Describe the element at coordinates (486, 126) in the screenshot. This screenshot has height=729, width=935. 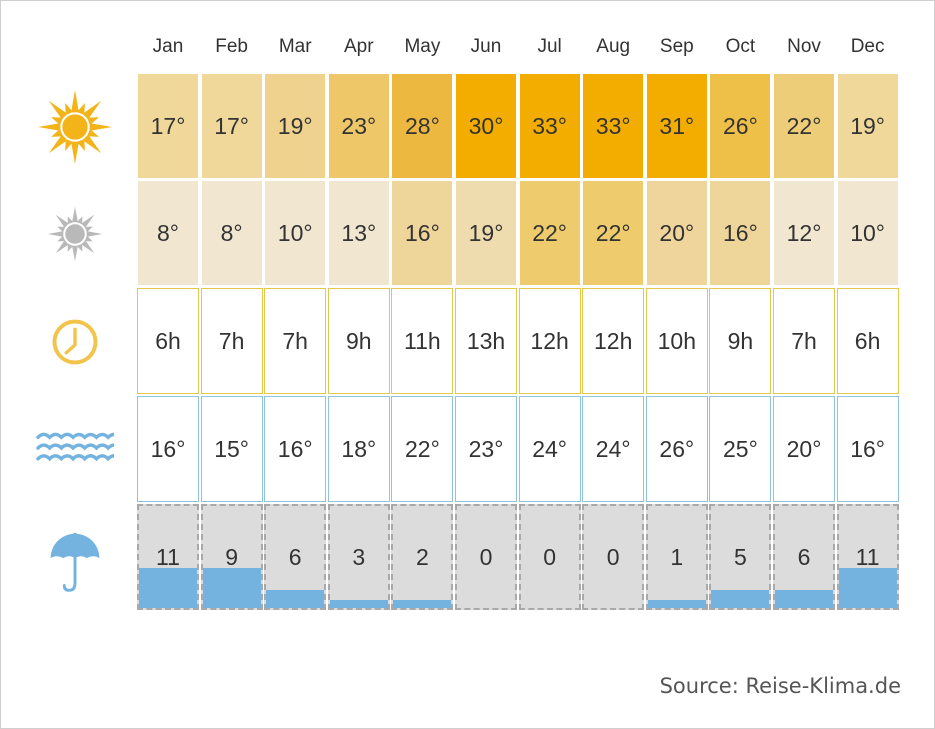
I see `day-temp-cell: 30°` at that location.